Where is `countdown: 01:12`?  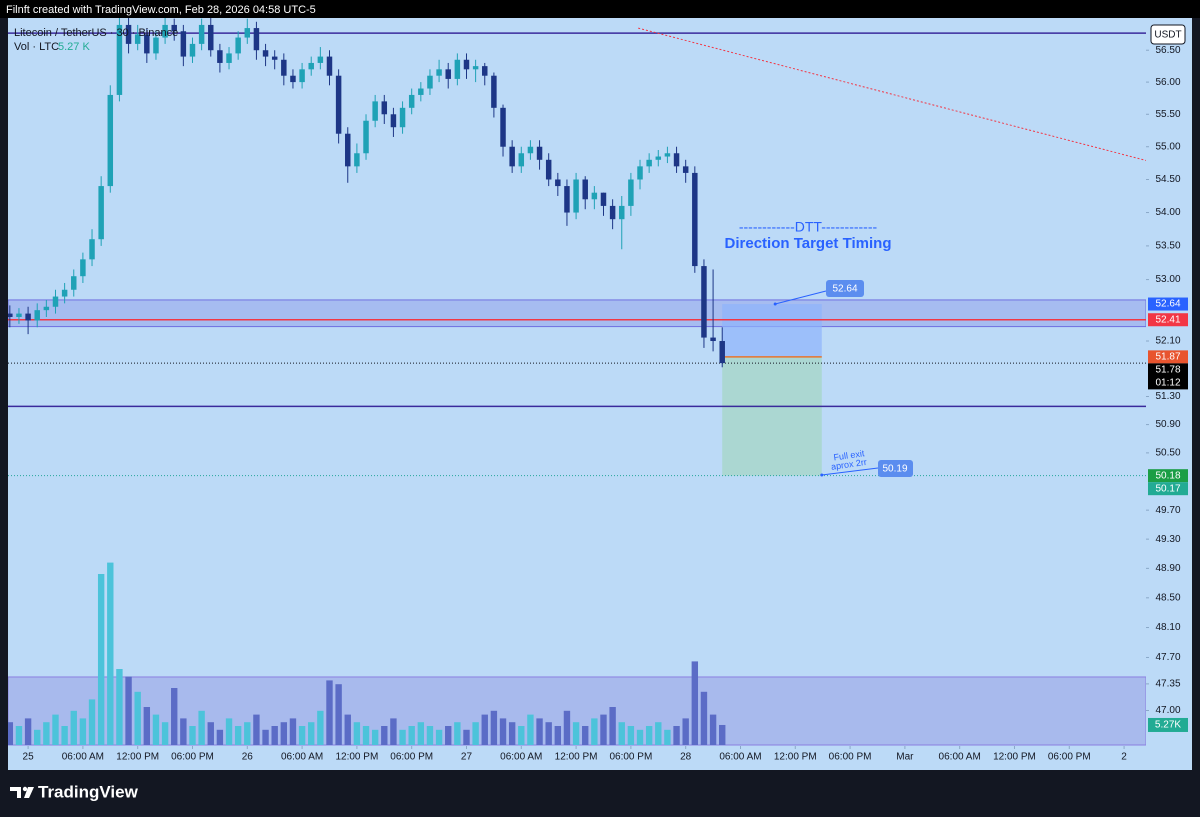 countdown: 01:12 is located at coordinates (1167, 383).